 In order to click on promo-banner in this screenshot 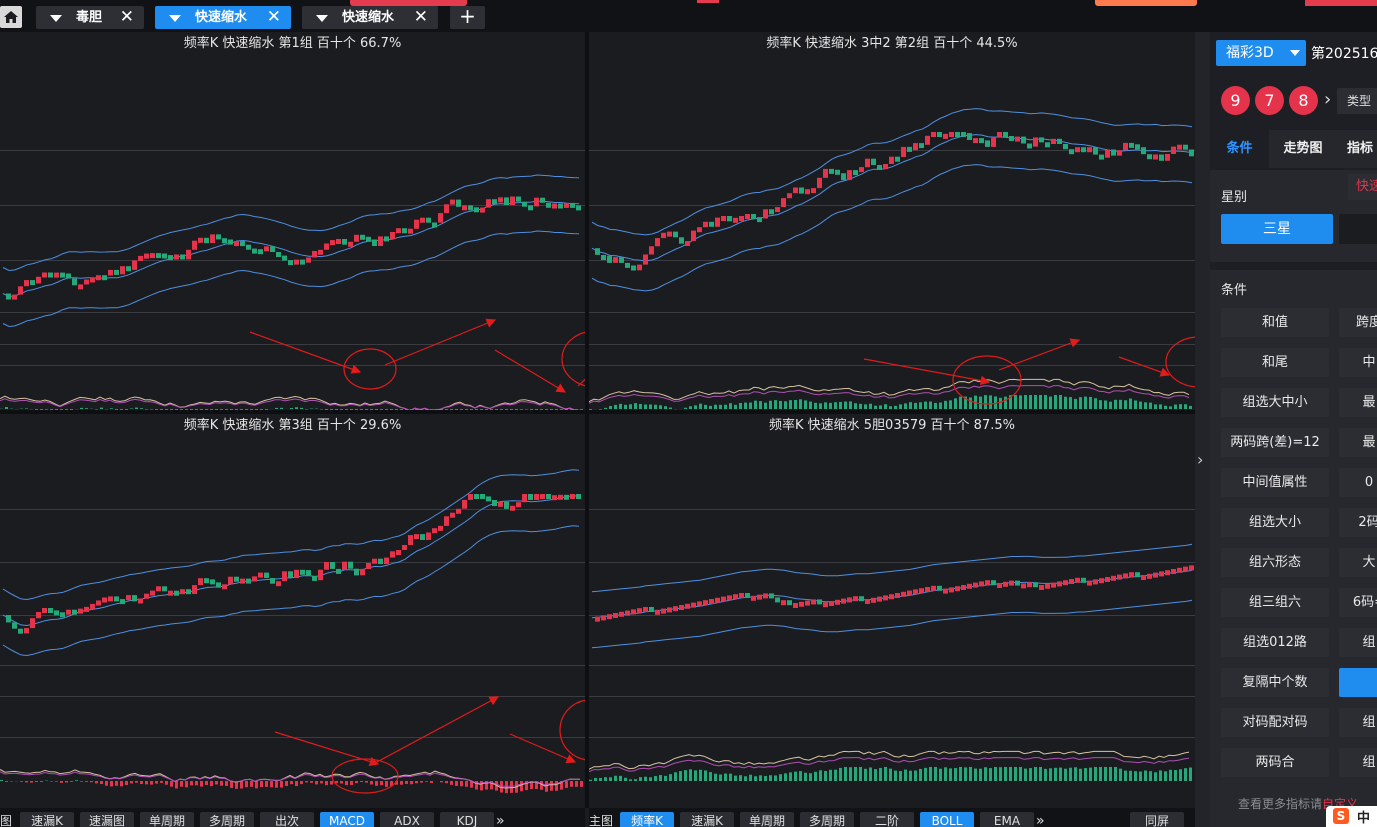, I will do `click(408, 3)`.